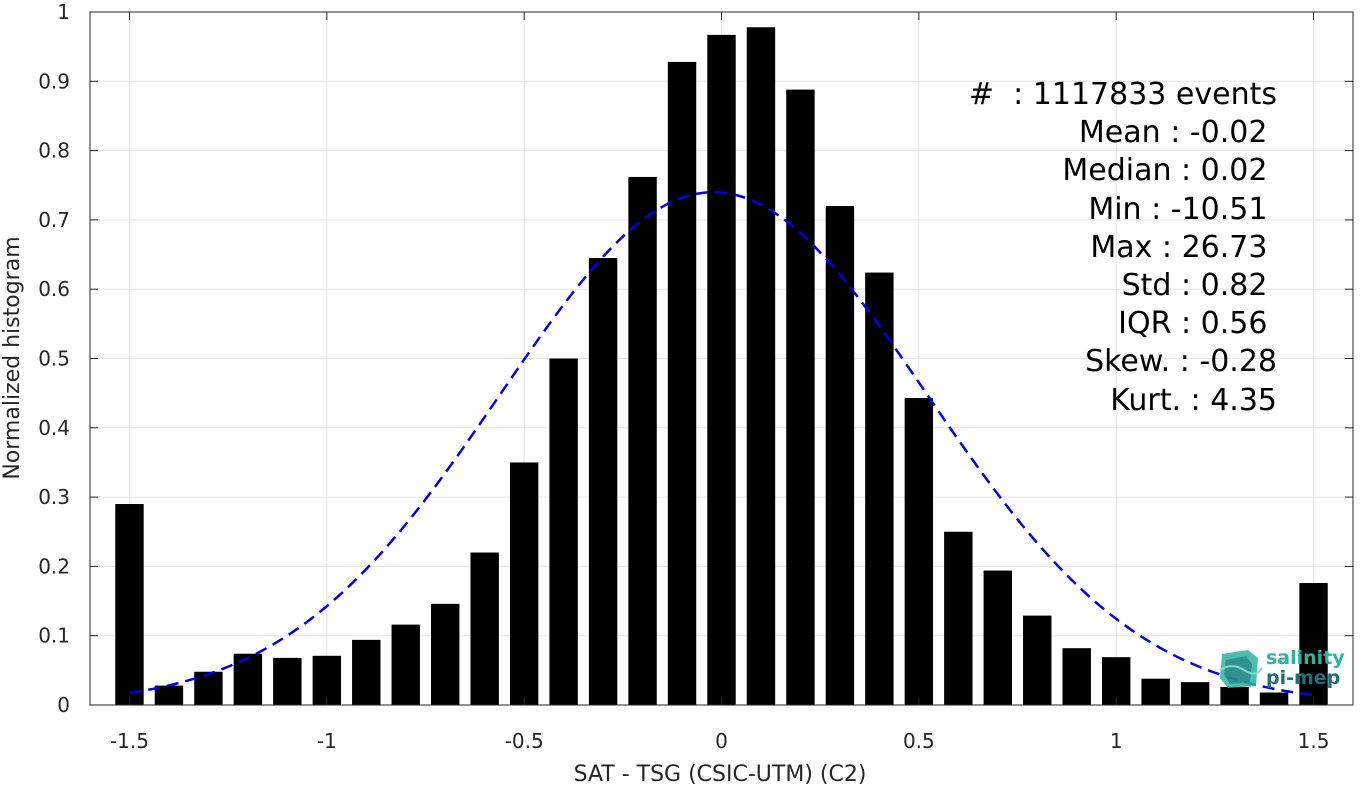 The height and width of the screenshot is (785, 1367). I want to click on y-tick-label: 0.4, so click(54, 428).